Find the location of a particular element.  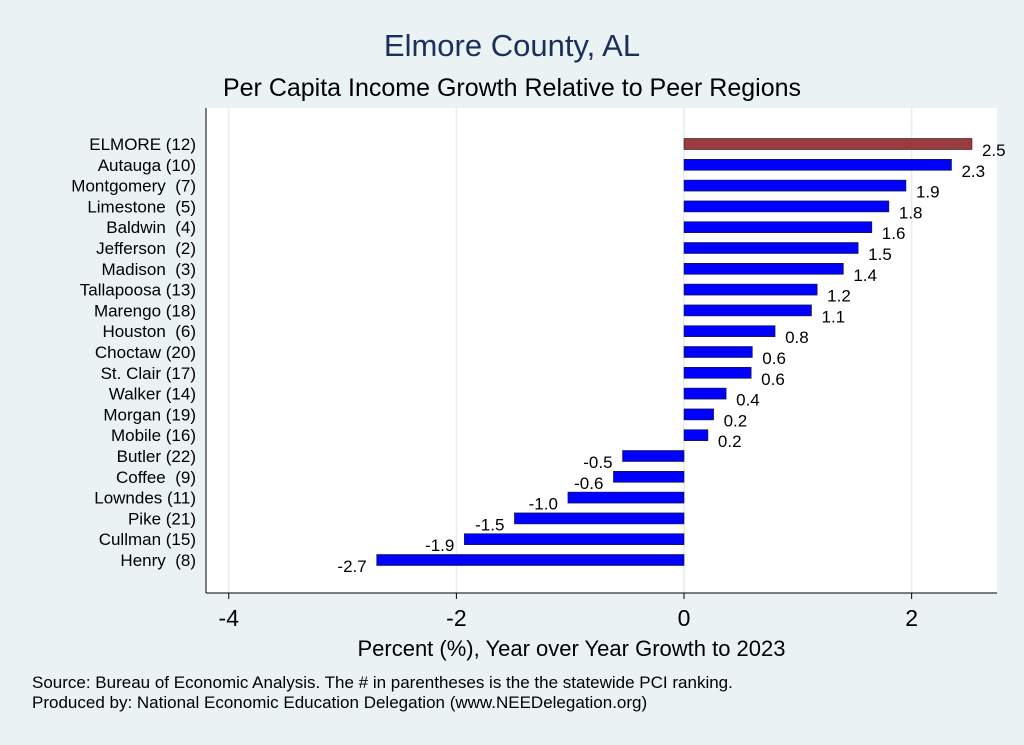

category-label: ELMORE (12) is located at coordinates (142, 144).